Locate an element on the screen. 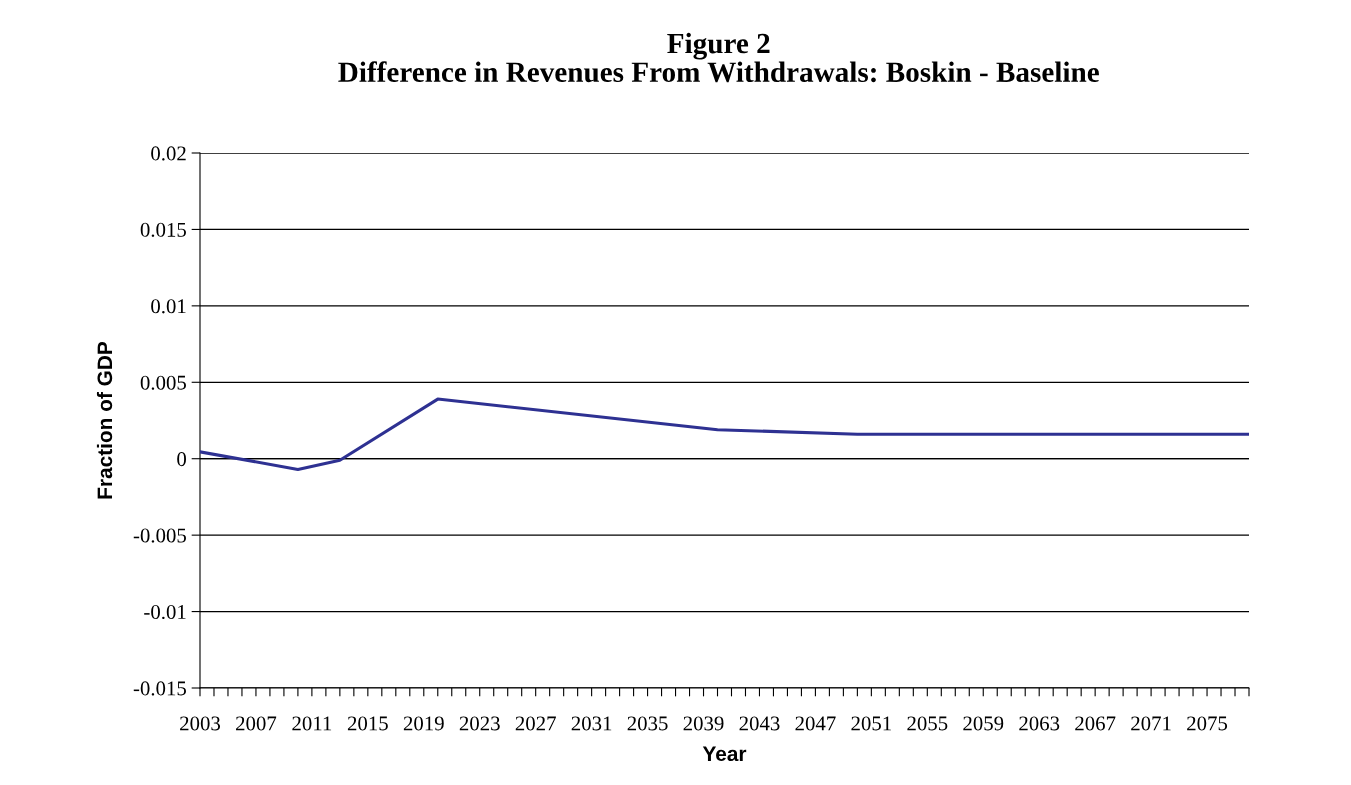 The height and width of the screenshot is (785, 1351). y-tick-label: -0.005 is located at coordinates (159, 535).